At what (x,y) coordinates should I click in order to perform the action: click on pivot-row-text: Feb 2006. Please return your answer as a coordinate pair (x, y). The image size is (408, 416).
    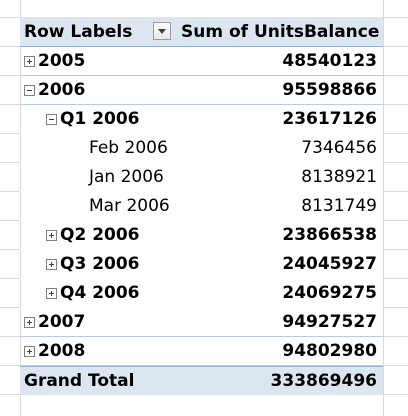
    Looking at the image, I should click on (128, 148).